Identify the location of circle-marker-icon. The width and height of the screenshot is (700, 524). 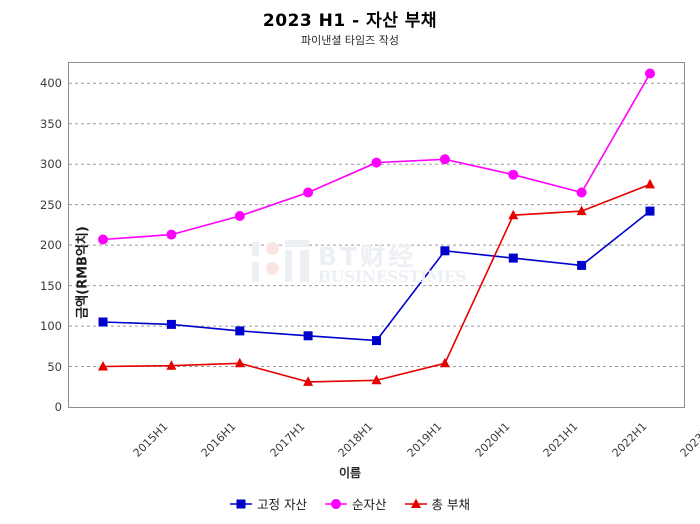
(335, 503).